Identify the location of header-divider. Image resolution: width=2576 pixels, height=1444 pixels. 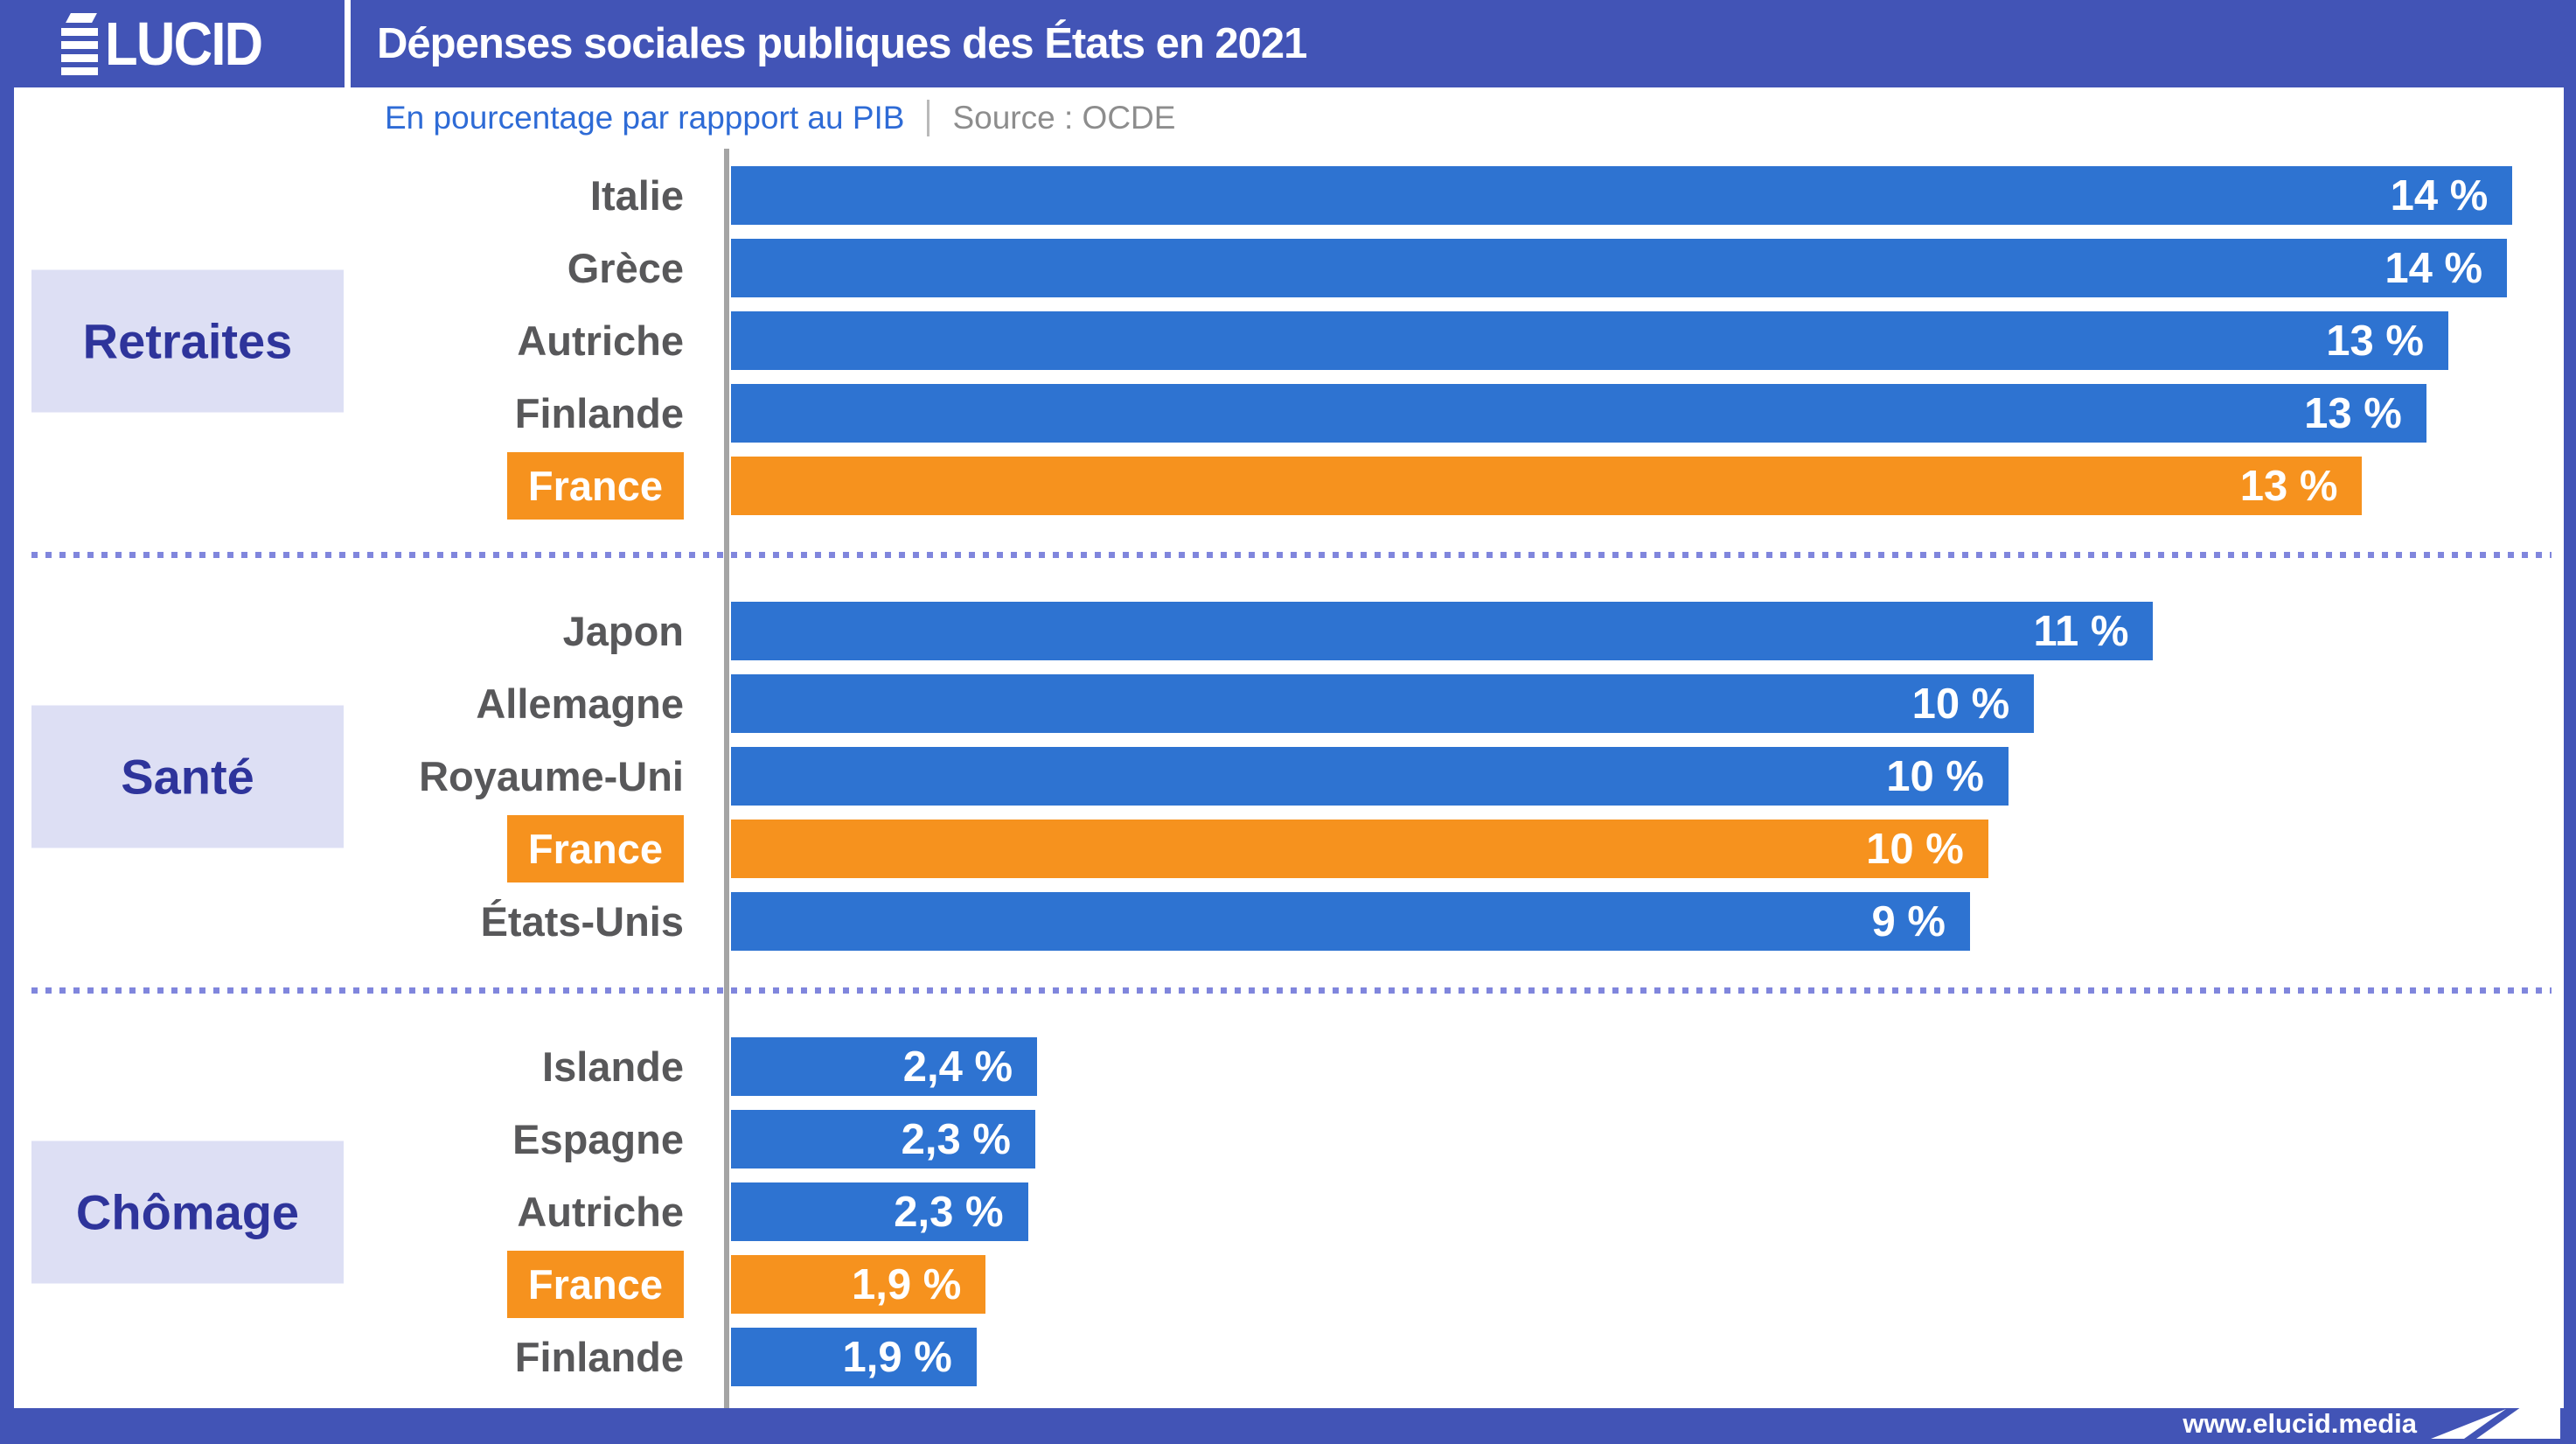
(348, 44).